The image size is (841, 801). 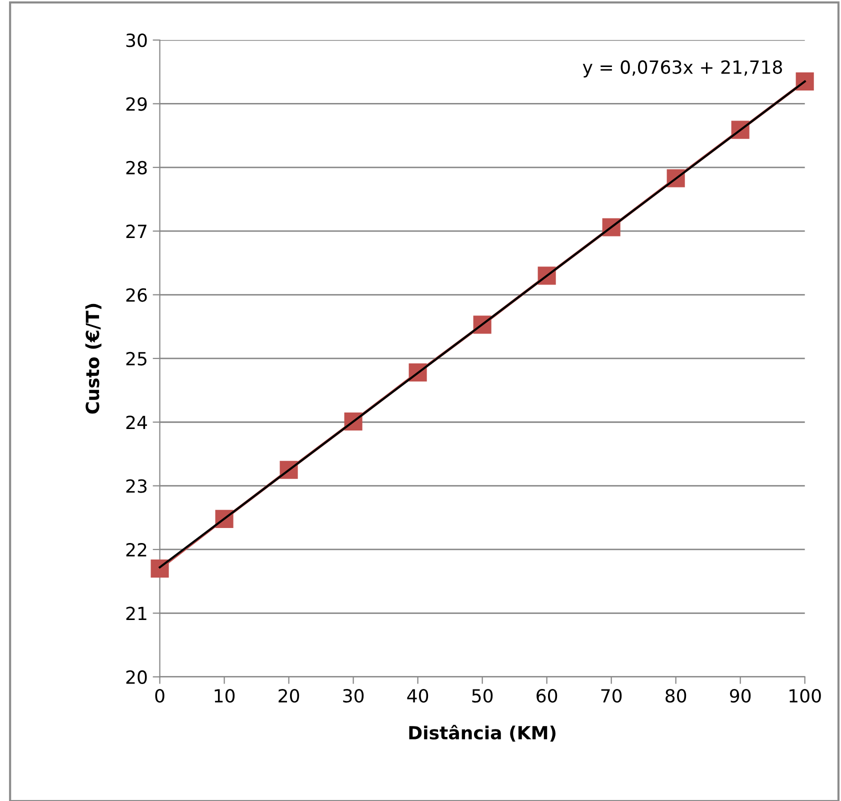 I want to click on x-tick-label: 20, so click(x=289, y=695).